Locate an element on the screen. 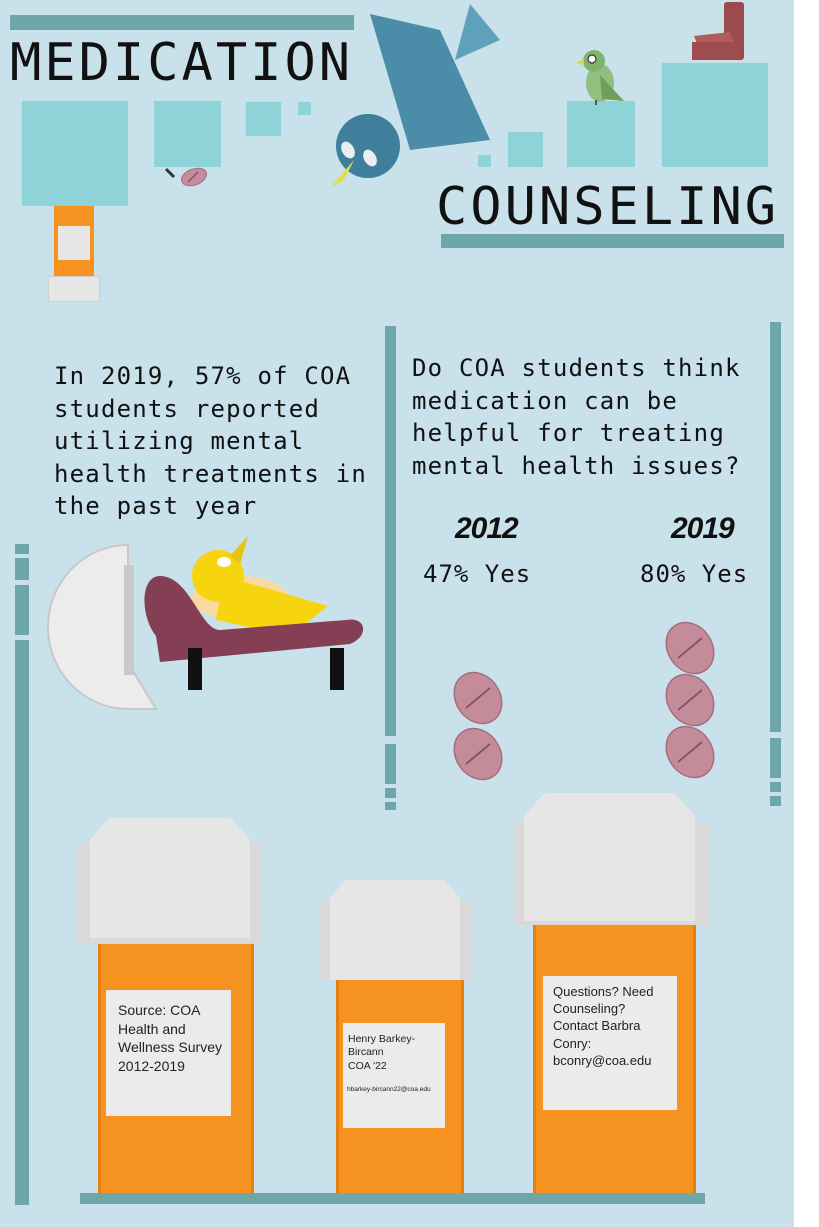  center-divider is located at coordinates (390, 531).